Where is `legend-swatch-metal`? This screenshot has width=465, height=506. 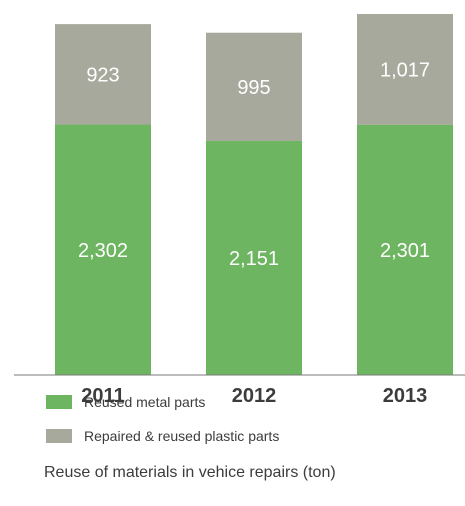
legend-swatch-metal is located at coordinates (59, 402).